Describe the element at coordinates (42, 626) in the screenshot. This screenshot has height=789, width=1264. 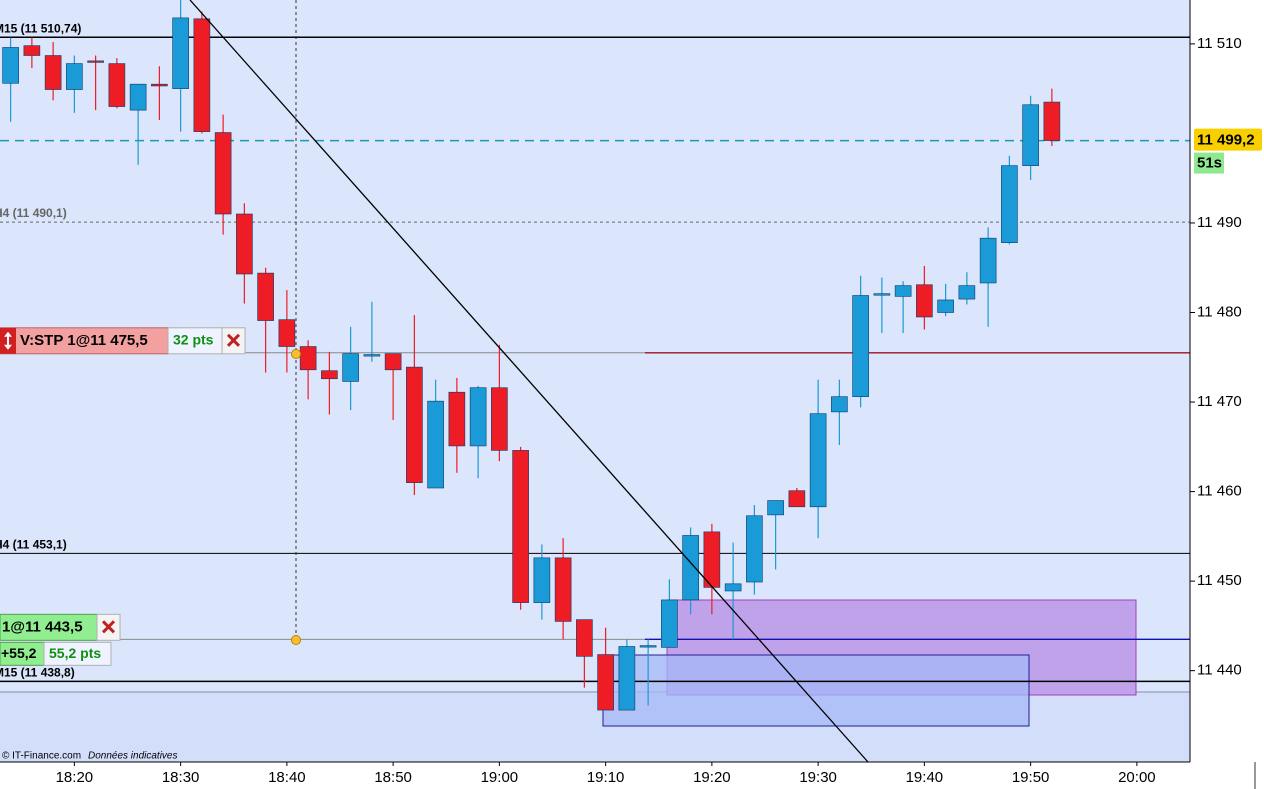
I see `order-label: 1@11 443,5` at that location.